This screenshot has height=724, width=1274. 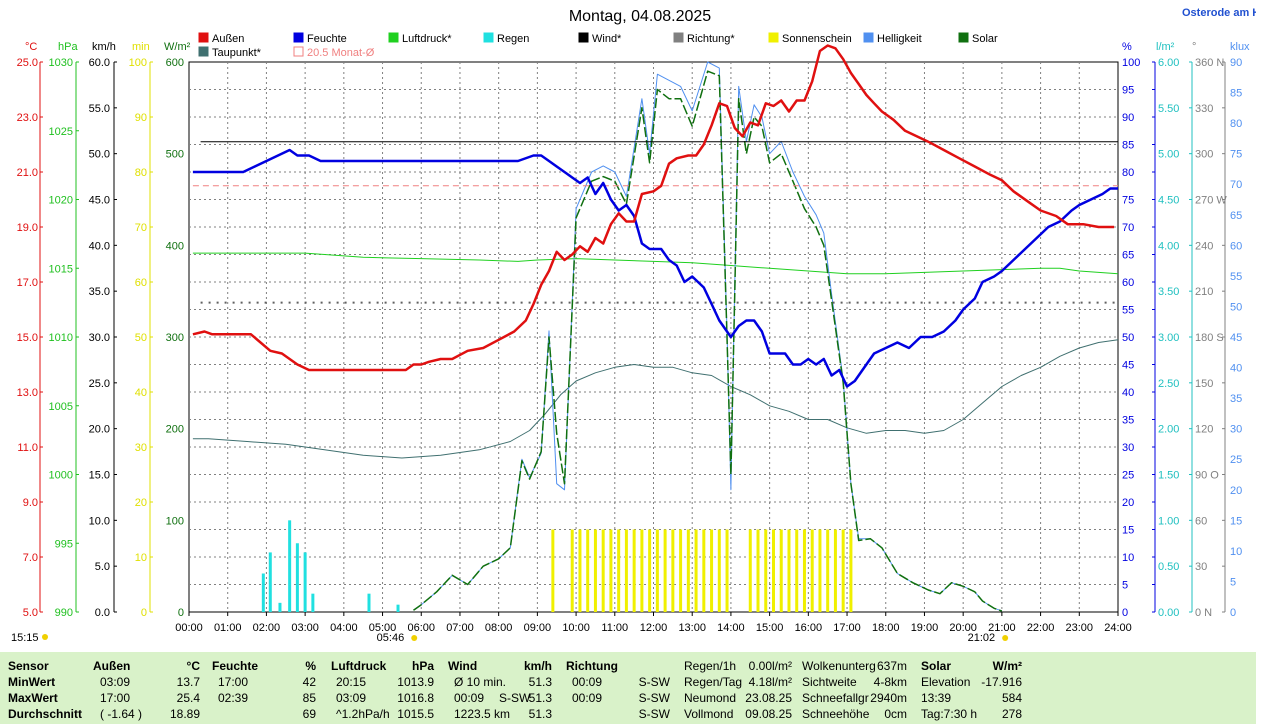 I want to click on axis-tick-lux: 40, so click(x=1236, y=369).